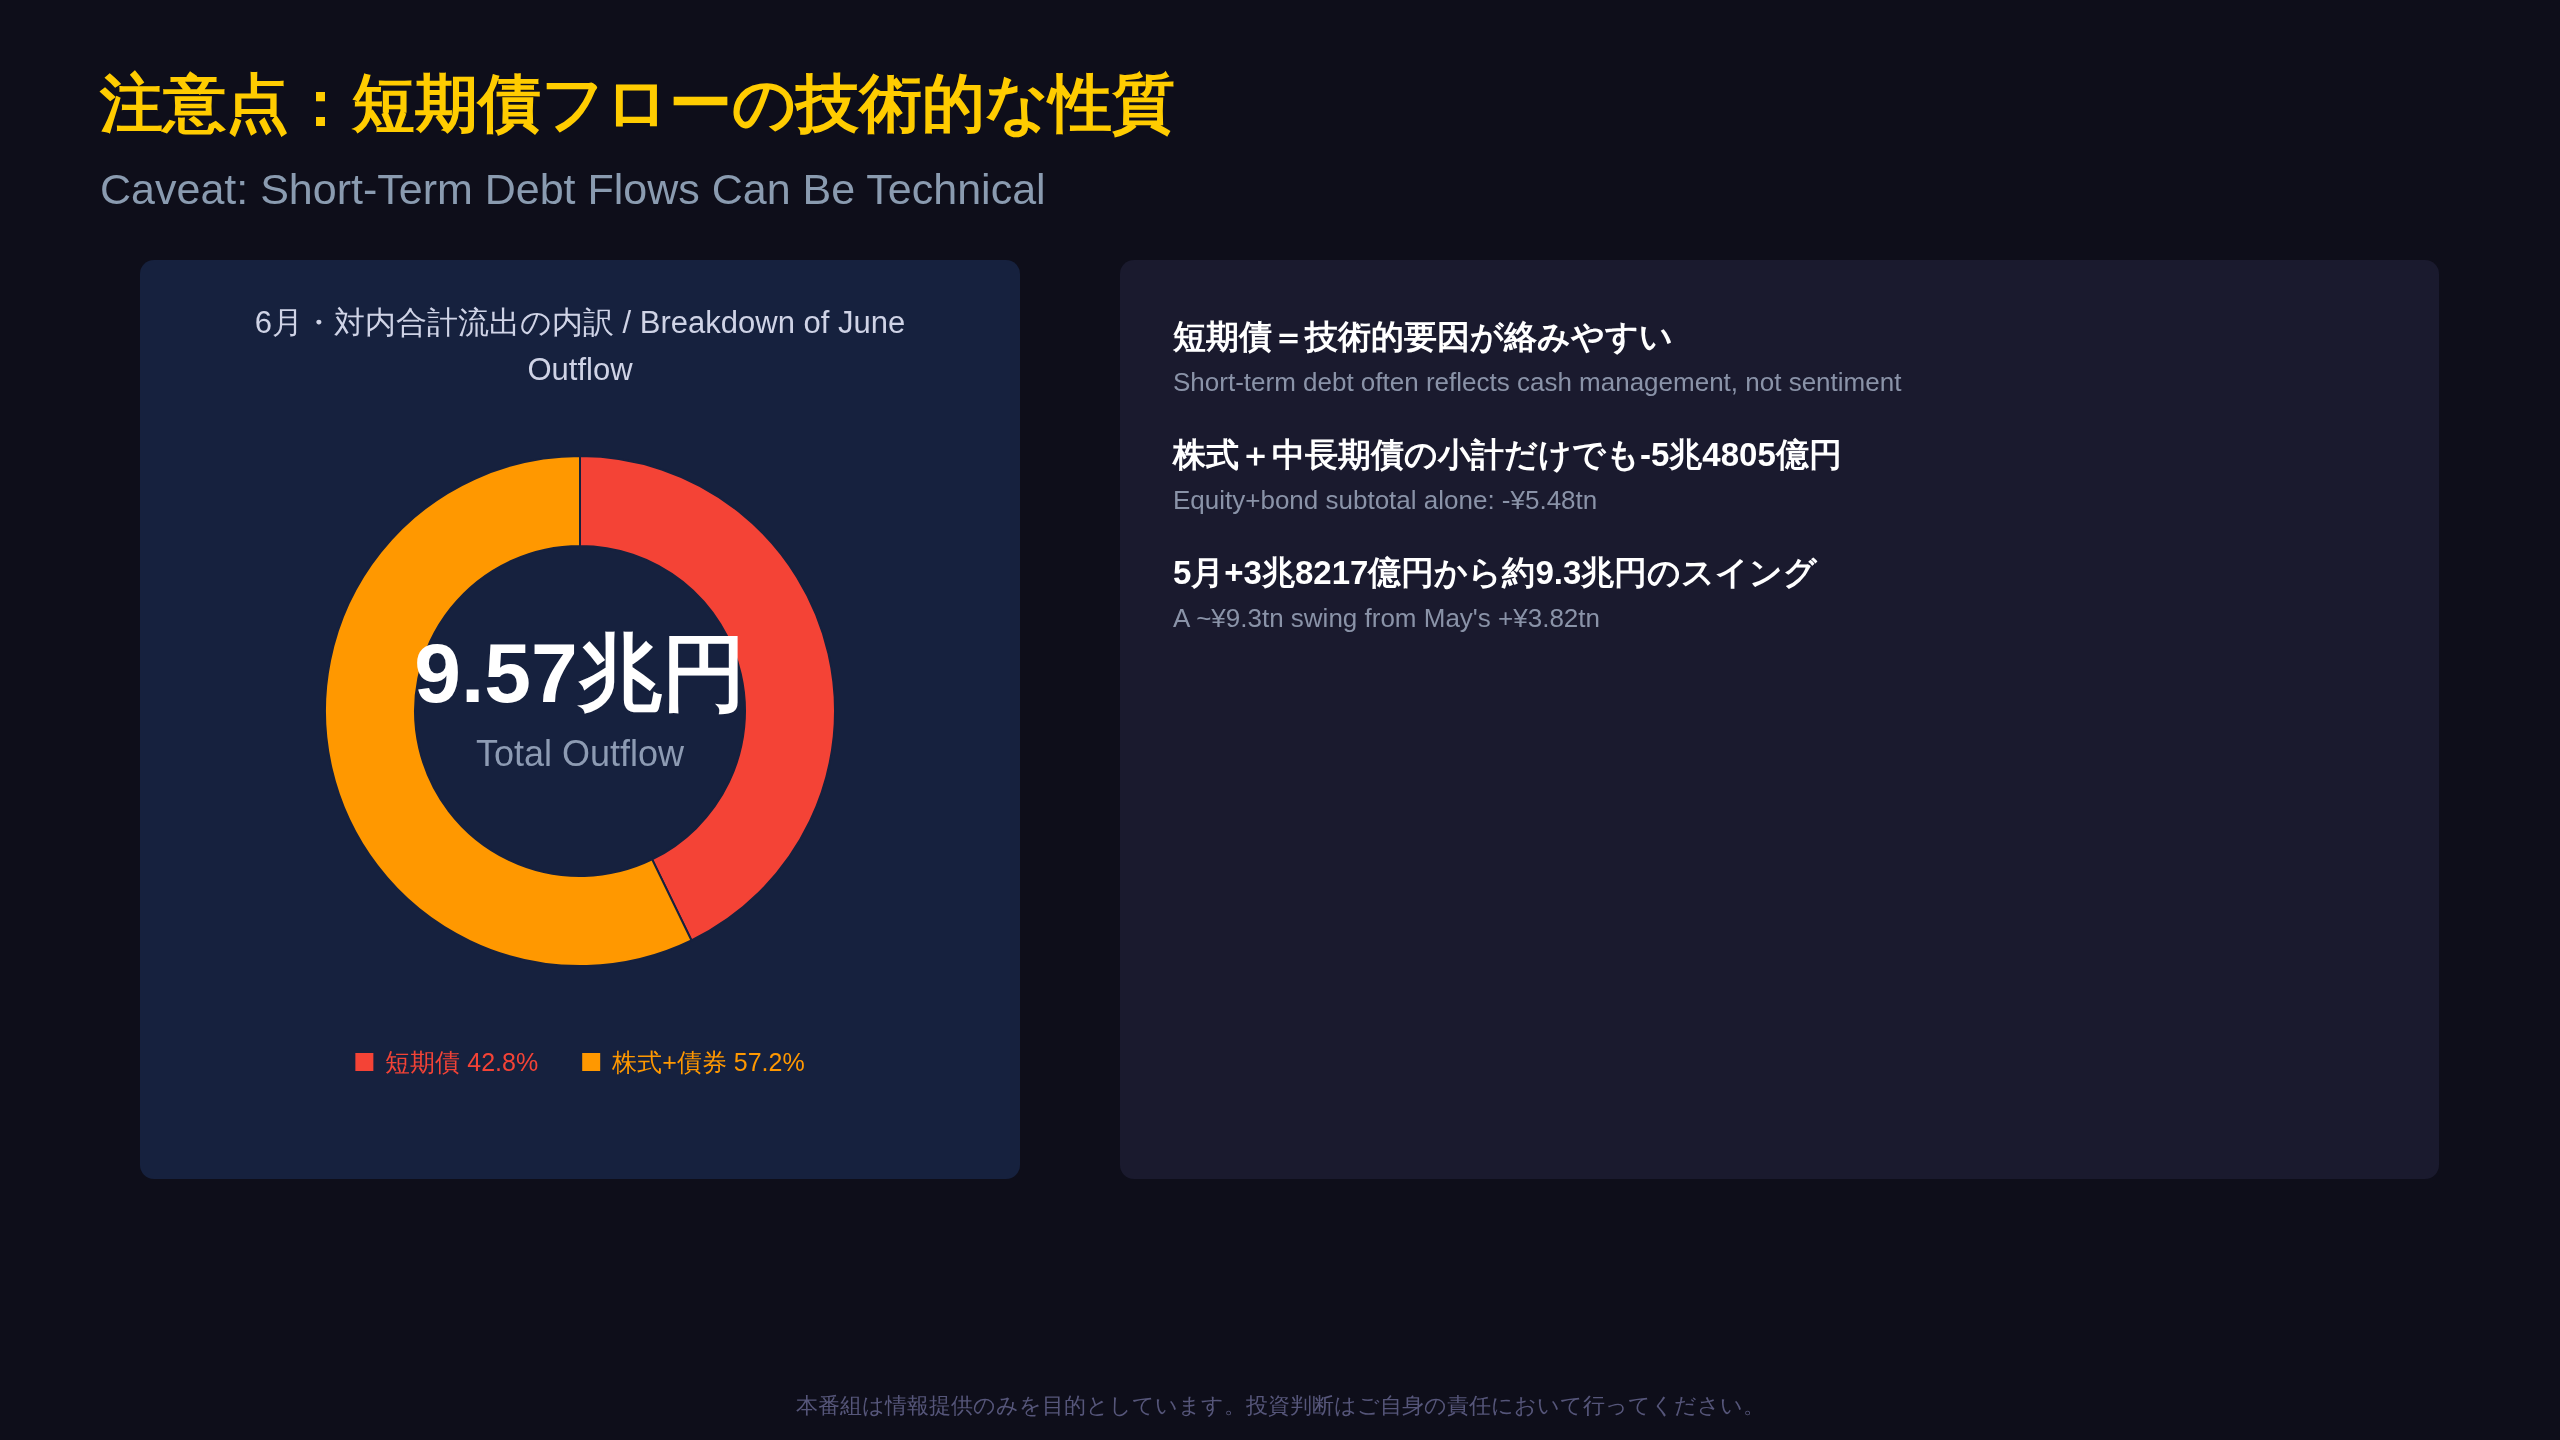  Describe the element at coordinates (462, 1062) in the screenshot. I see `legend-label: 短期債 42.8%` at that location.